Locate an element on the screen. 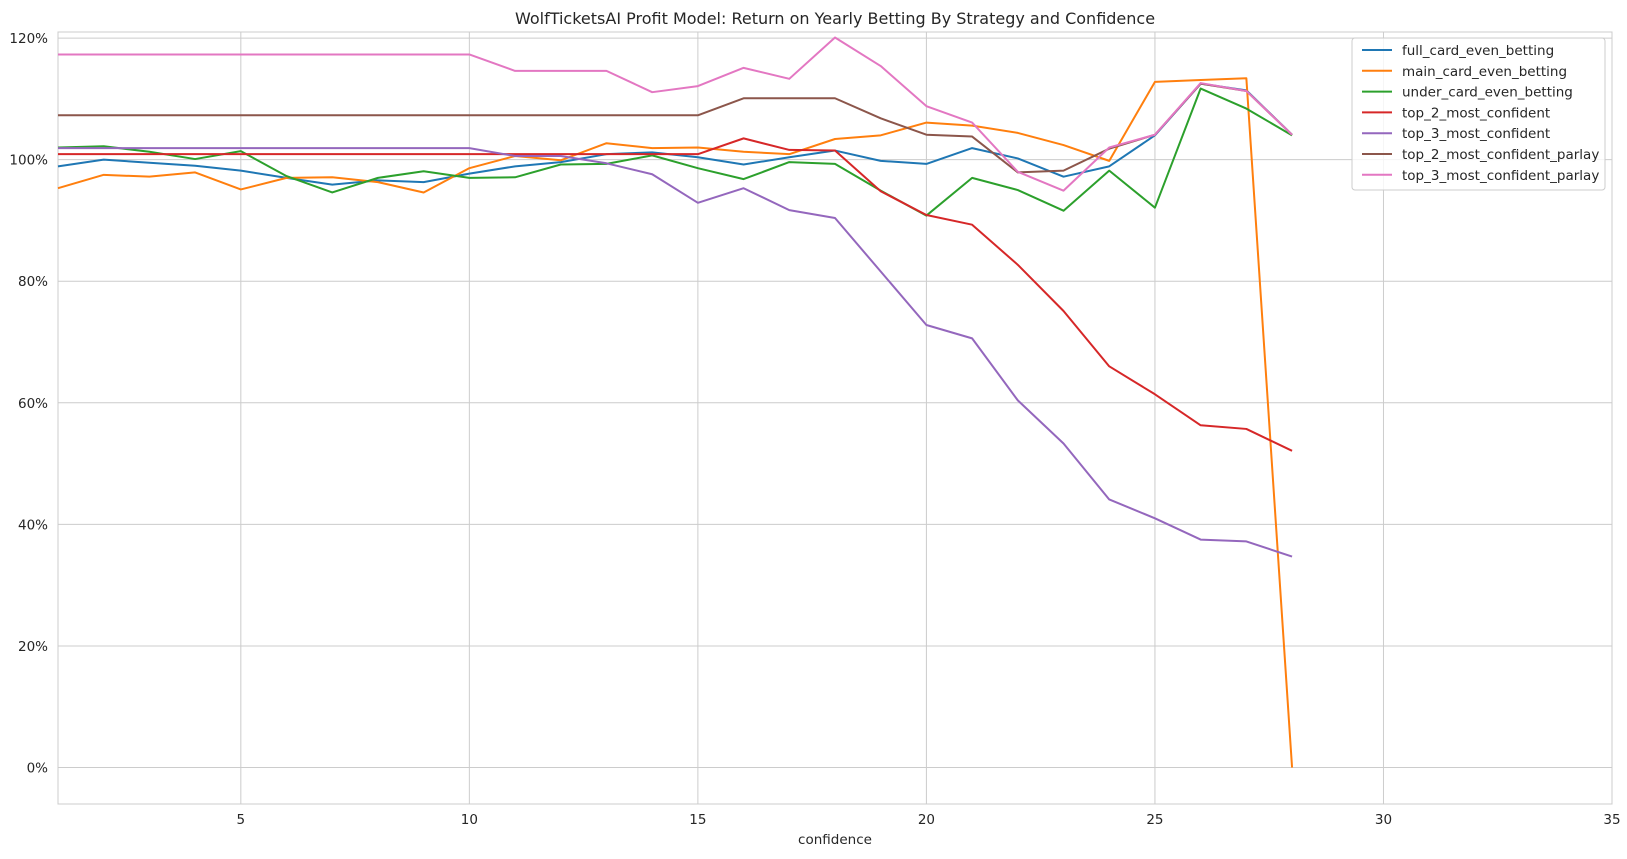 The height and width of the screenshot is (859, 1627). y-tick-labels: 0% 20% 40% 60% 80% 100% 120% is located at coordinates (28, 403).